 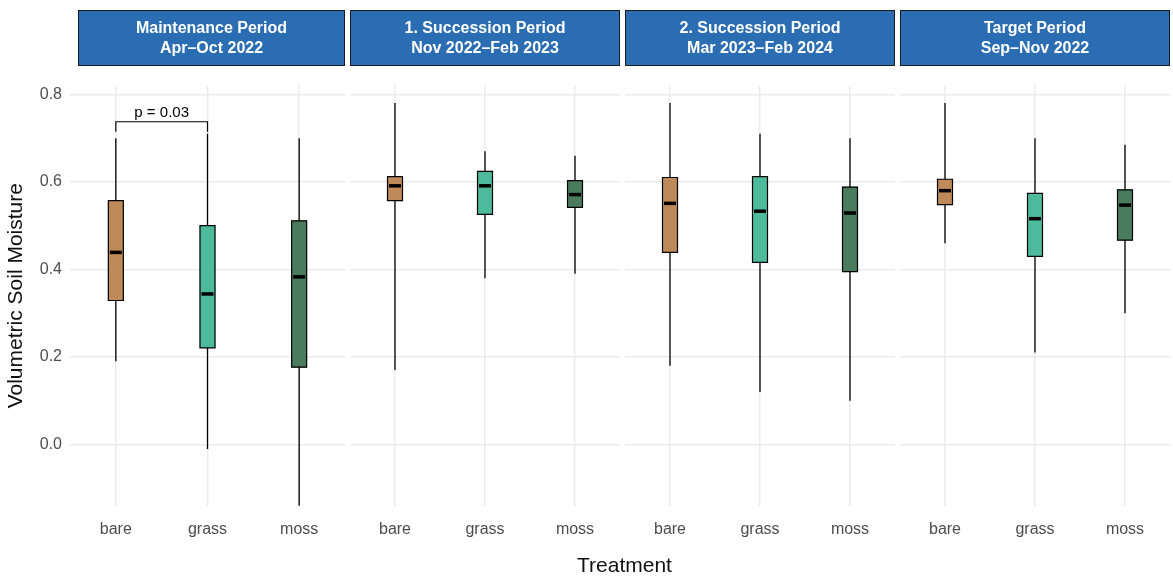 What do you see at coordinates (51, 443) in the screenshot?
I see `y-tick-label: 0.0` at bounding box center [51, 443].